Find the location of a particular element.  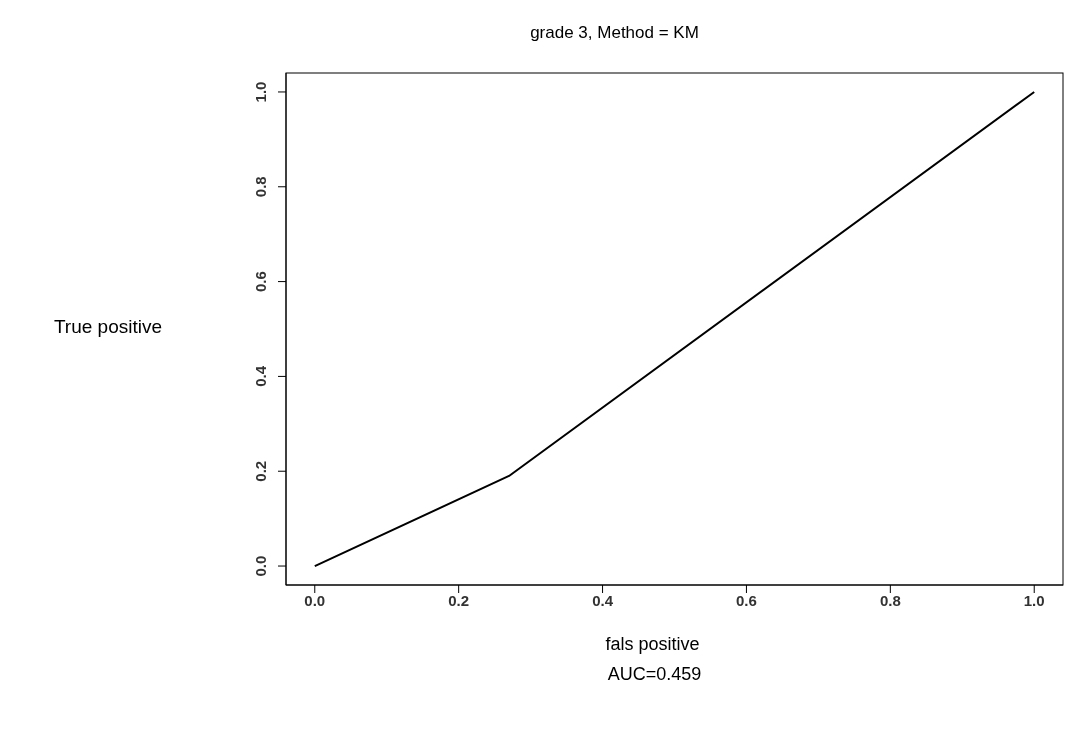

y-tick-label: 0.0 is located at coordinates (260, 566).